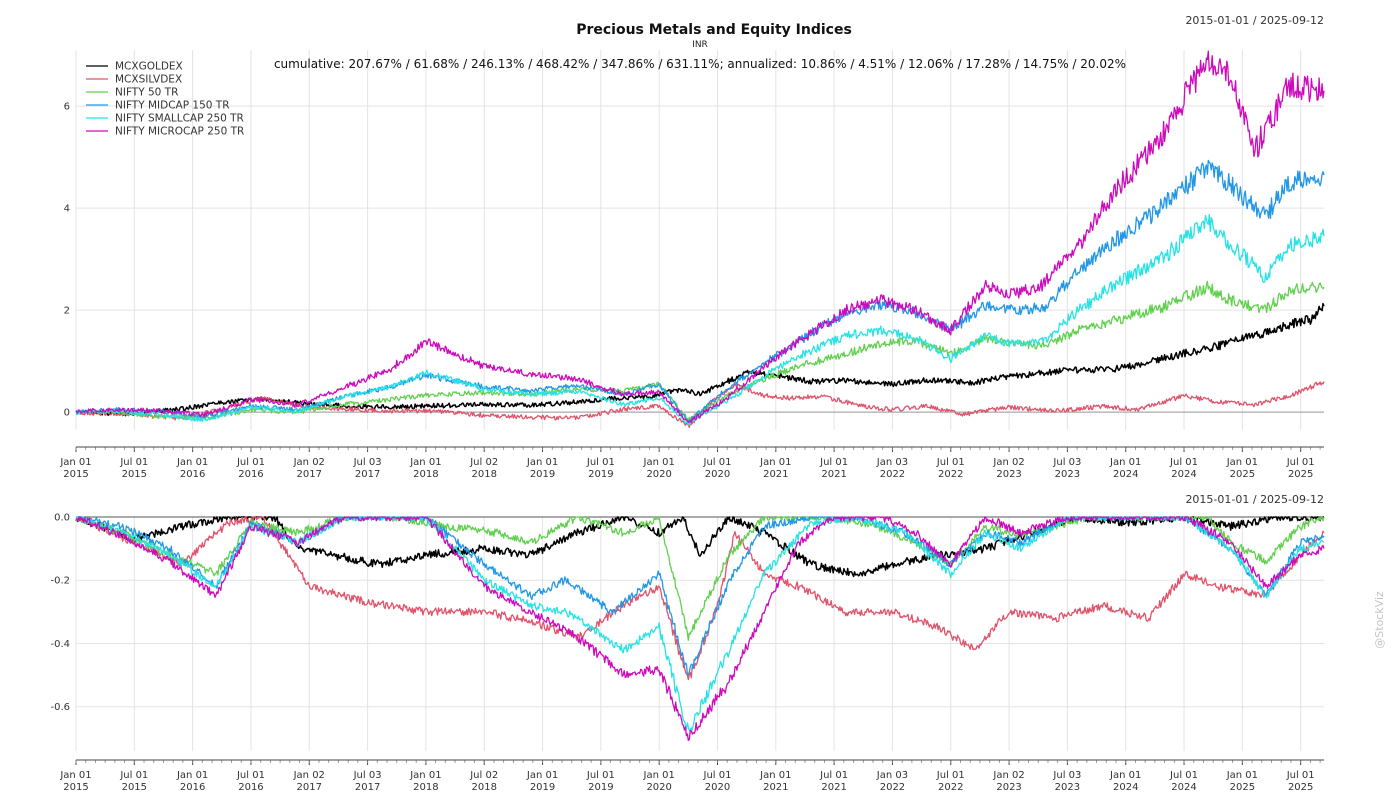 The width and height of the screenshot is (1400, 800). What do you see at coordinates (60, 613) in the screenshot?
I see `bottom-y-axis: 0.0 -0.2 -0.4 -0.6` at bounding box center [60, 613].